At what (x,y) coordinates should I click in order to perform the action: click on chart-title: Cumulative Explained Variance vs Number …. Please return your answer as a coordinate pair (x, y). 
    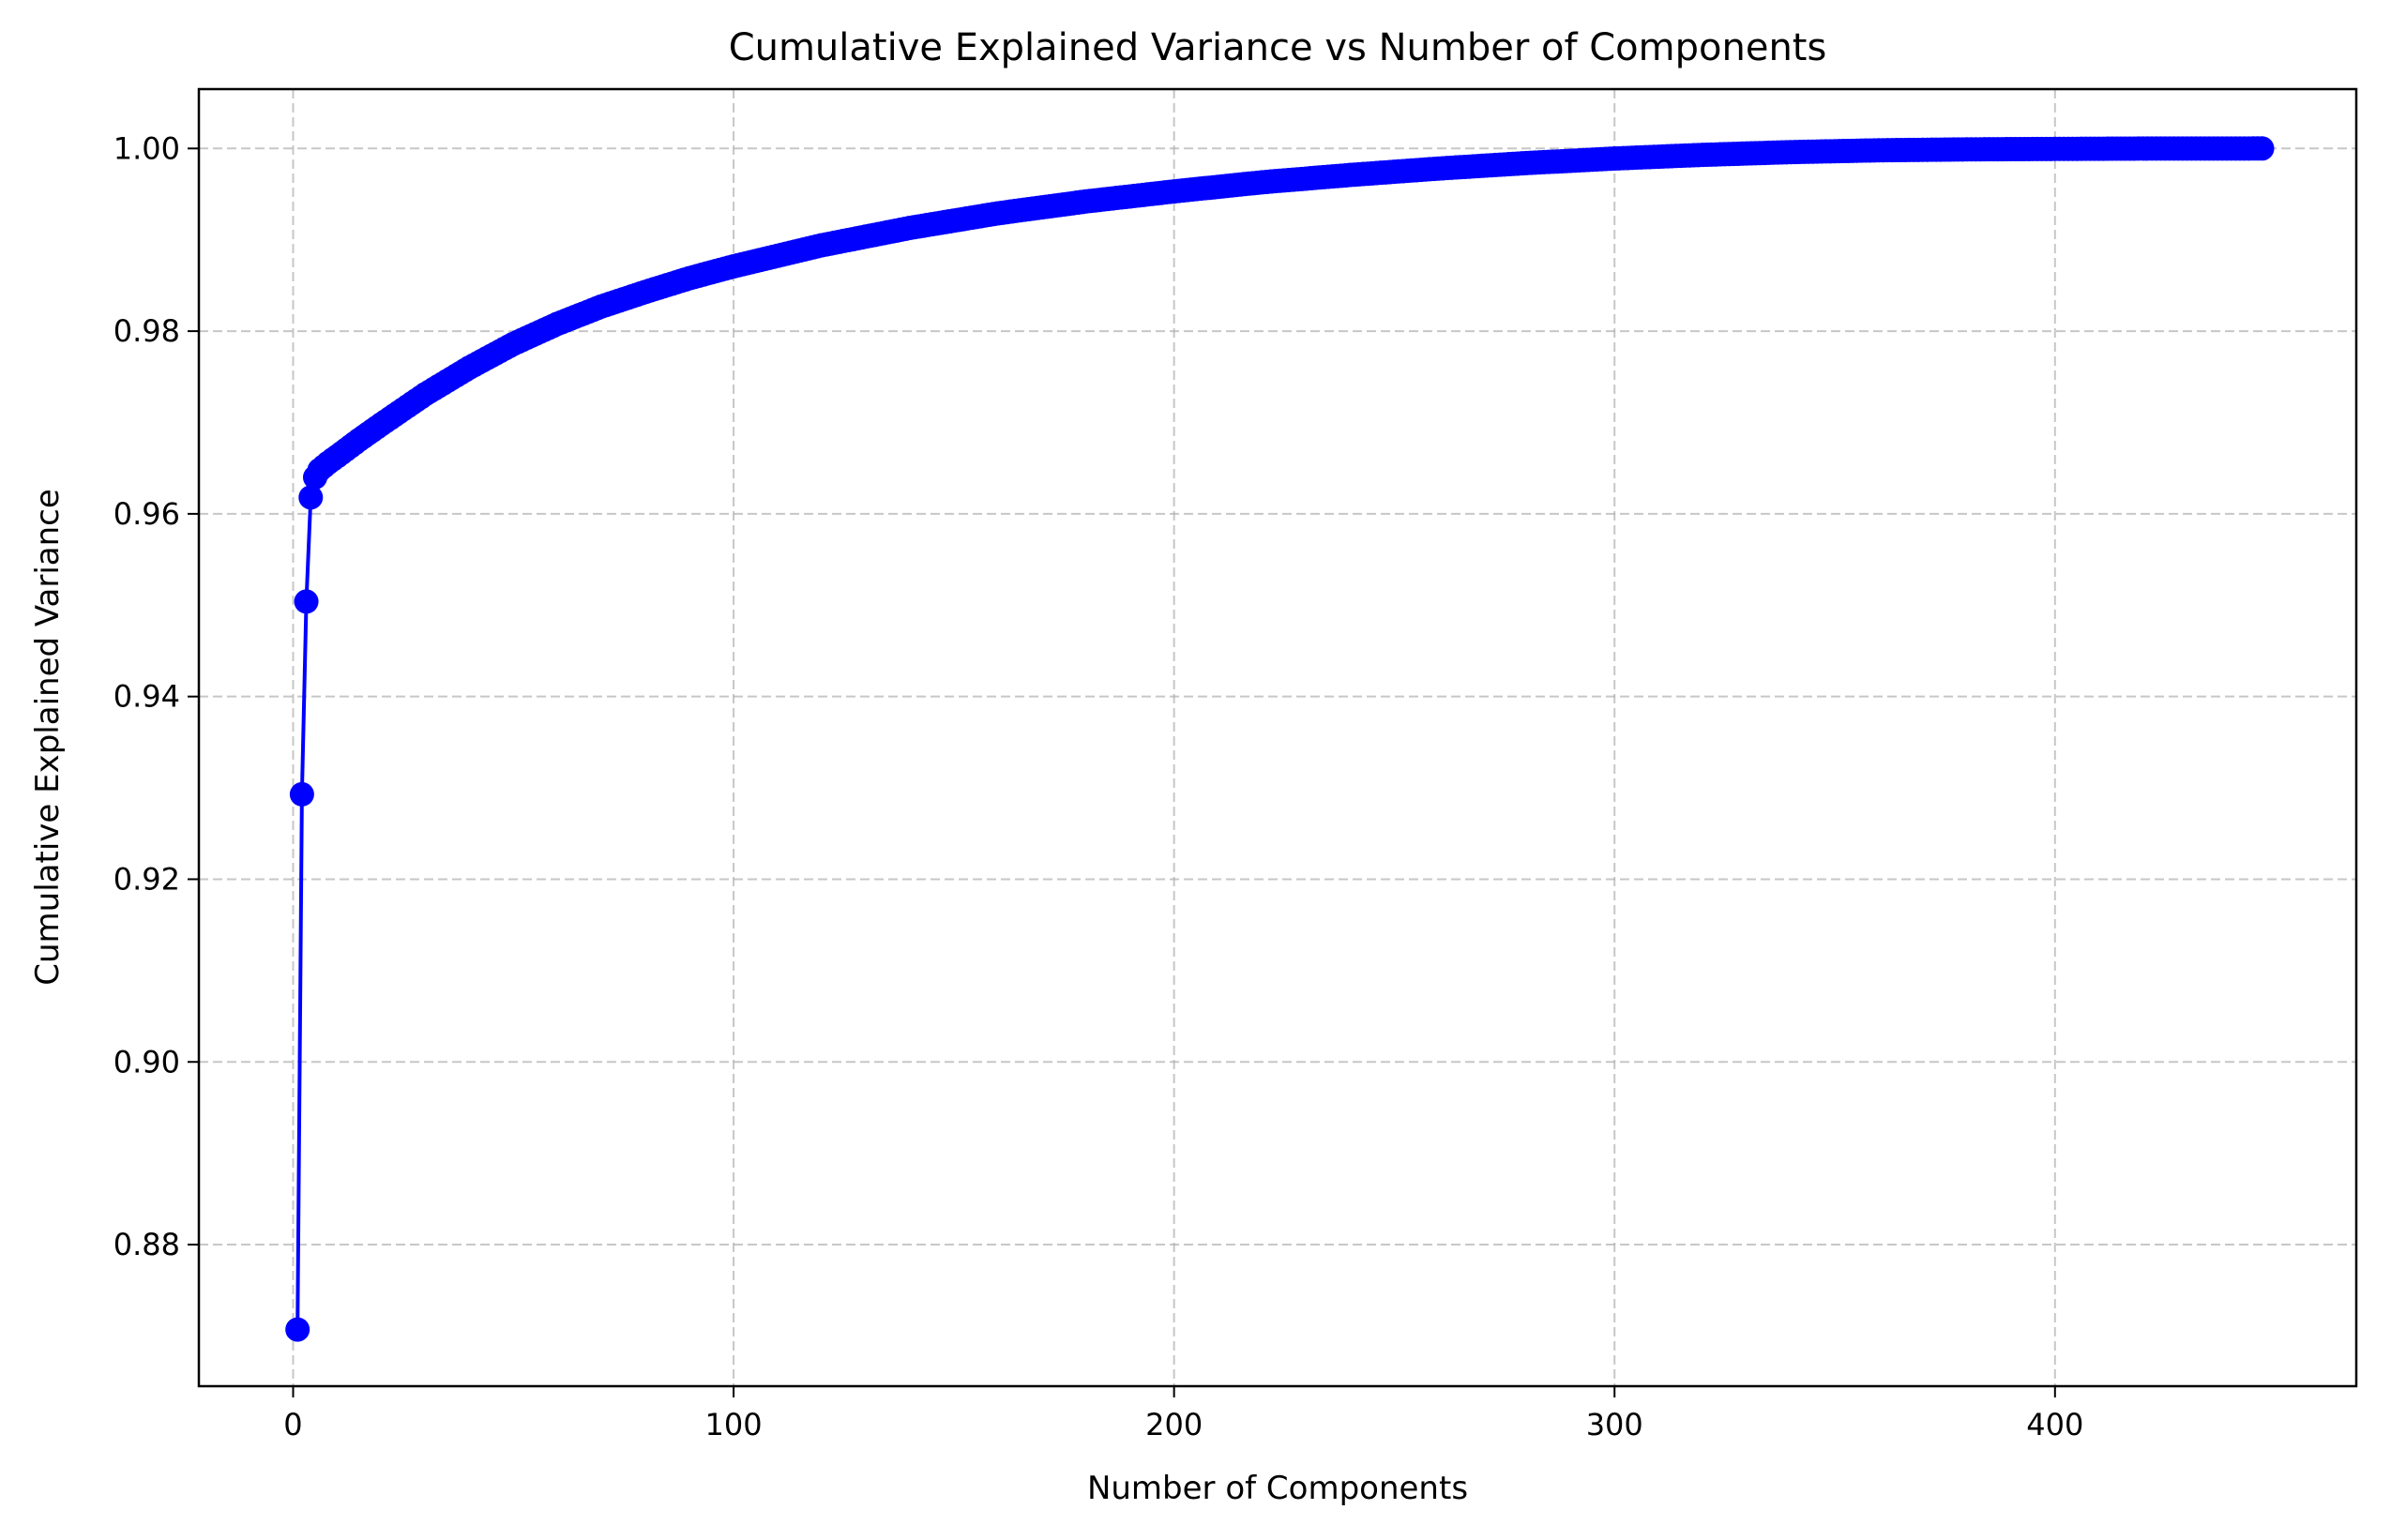
    Looking at the image, I should click on (1278, 47).